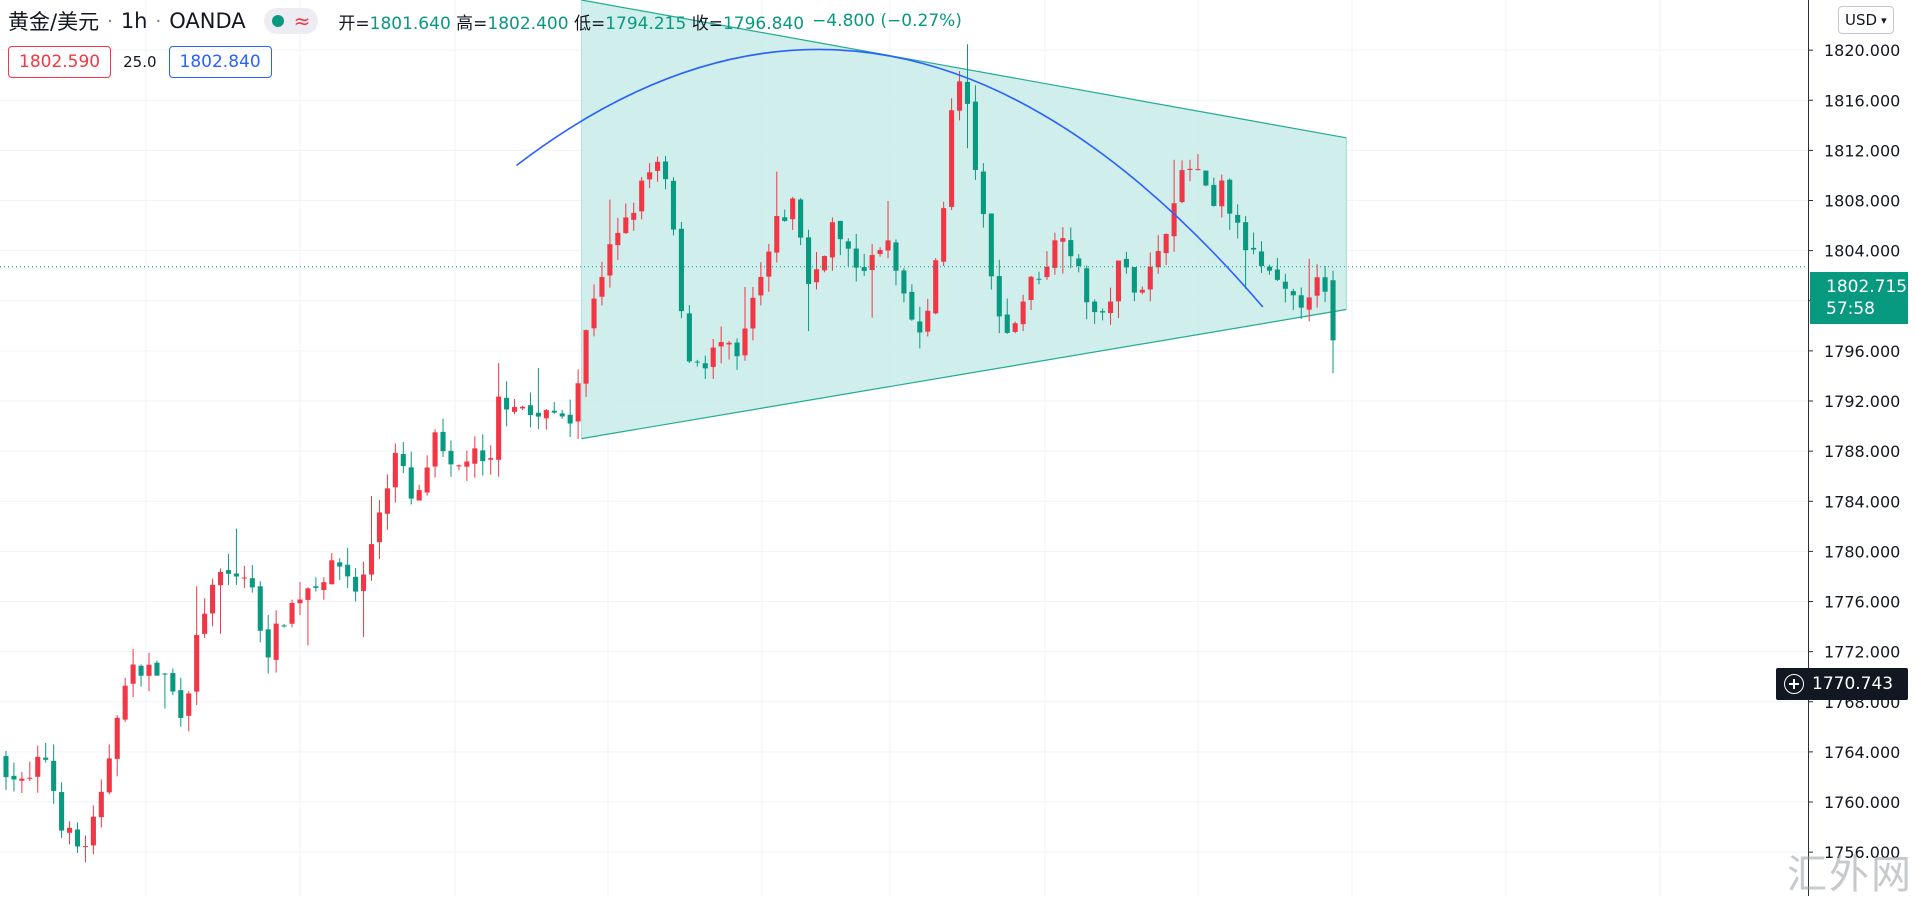  What do you see at coordinates (1842, 684) in the screenshot?
I see `crosshair-price-label: 1770.743` at bounding box center [1842, 684].